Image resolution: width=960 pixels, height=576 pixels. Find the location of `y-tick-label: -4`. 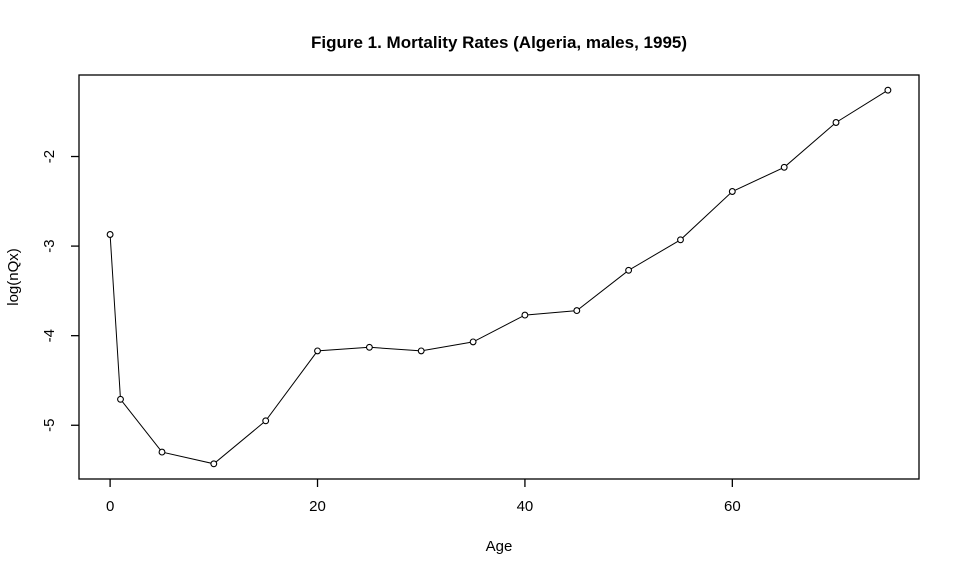

y-tick-label: -4 is located at coordinates (49, 335).